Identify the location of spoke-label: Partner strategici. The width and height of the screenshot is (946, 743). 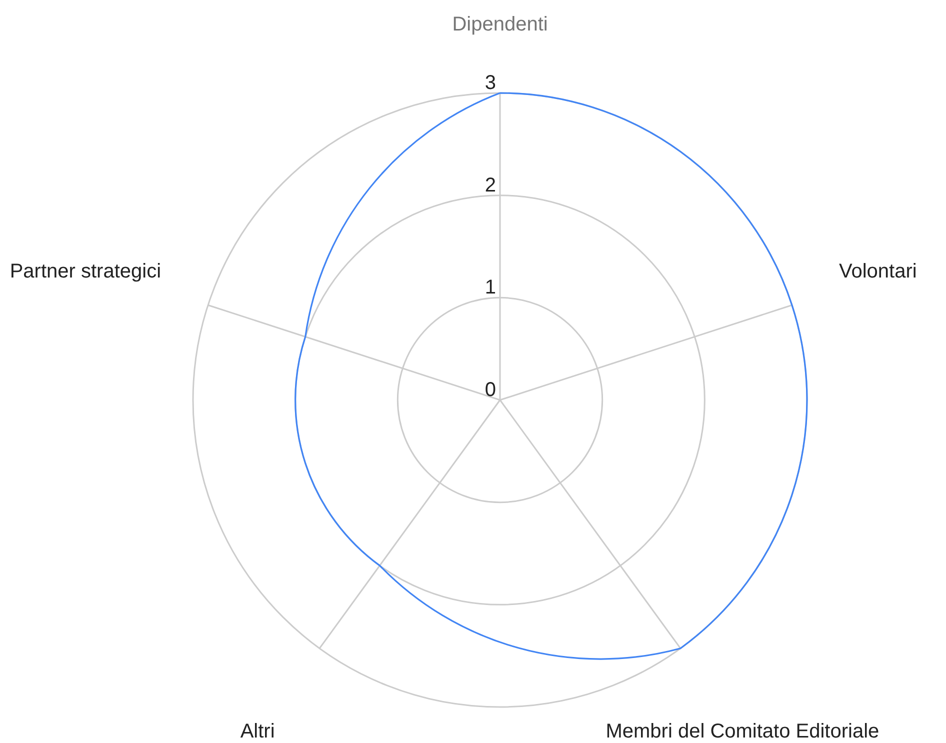
(86, 271).